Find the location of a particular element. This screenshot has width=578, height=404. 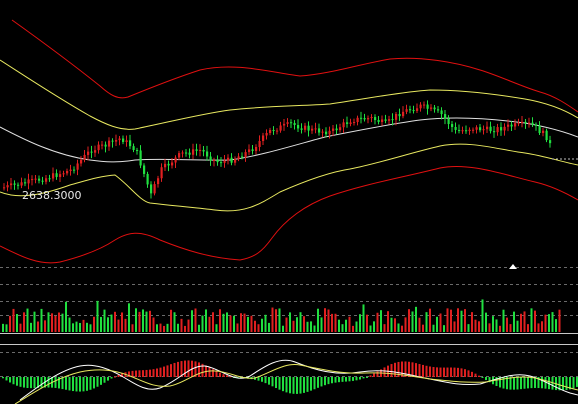

macd-dea-line is located at coordinates (296, 383).